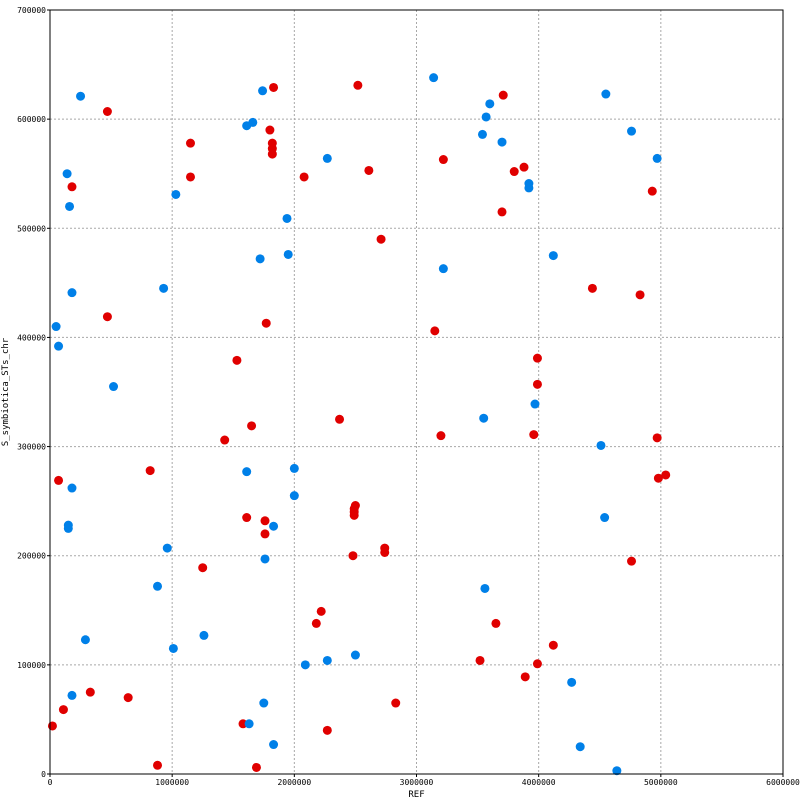  What do you see at coordinates (43, 774) in the screenshot?
I see `y-tick-label: 0` at bounding box center [43, 774].